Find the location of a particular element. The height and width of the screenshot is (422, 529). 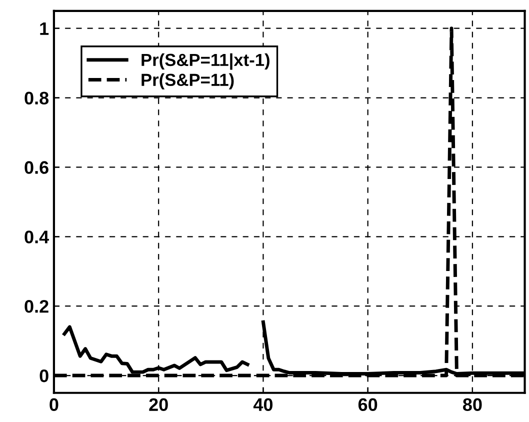

y-tick-label: 1 is located at coordinates (44, 28).